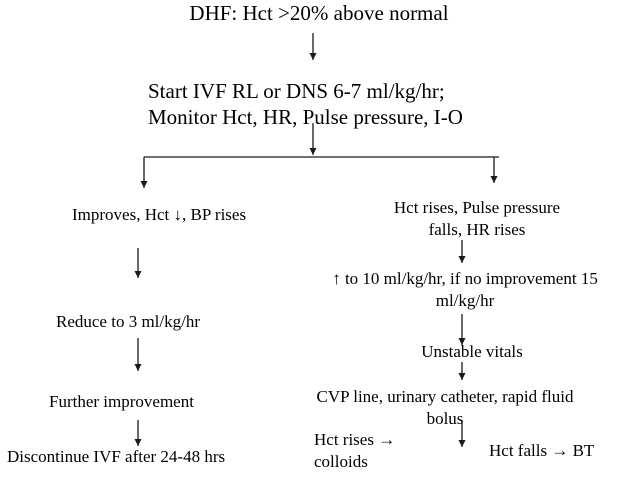 This screenshot has width=638, height=478. I want to click on node-improves: Improves, Hct ↓, BP rises, so click(159, 214).